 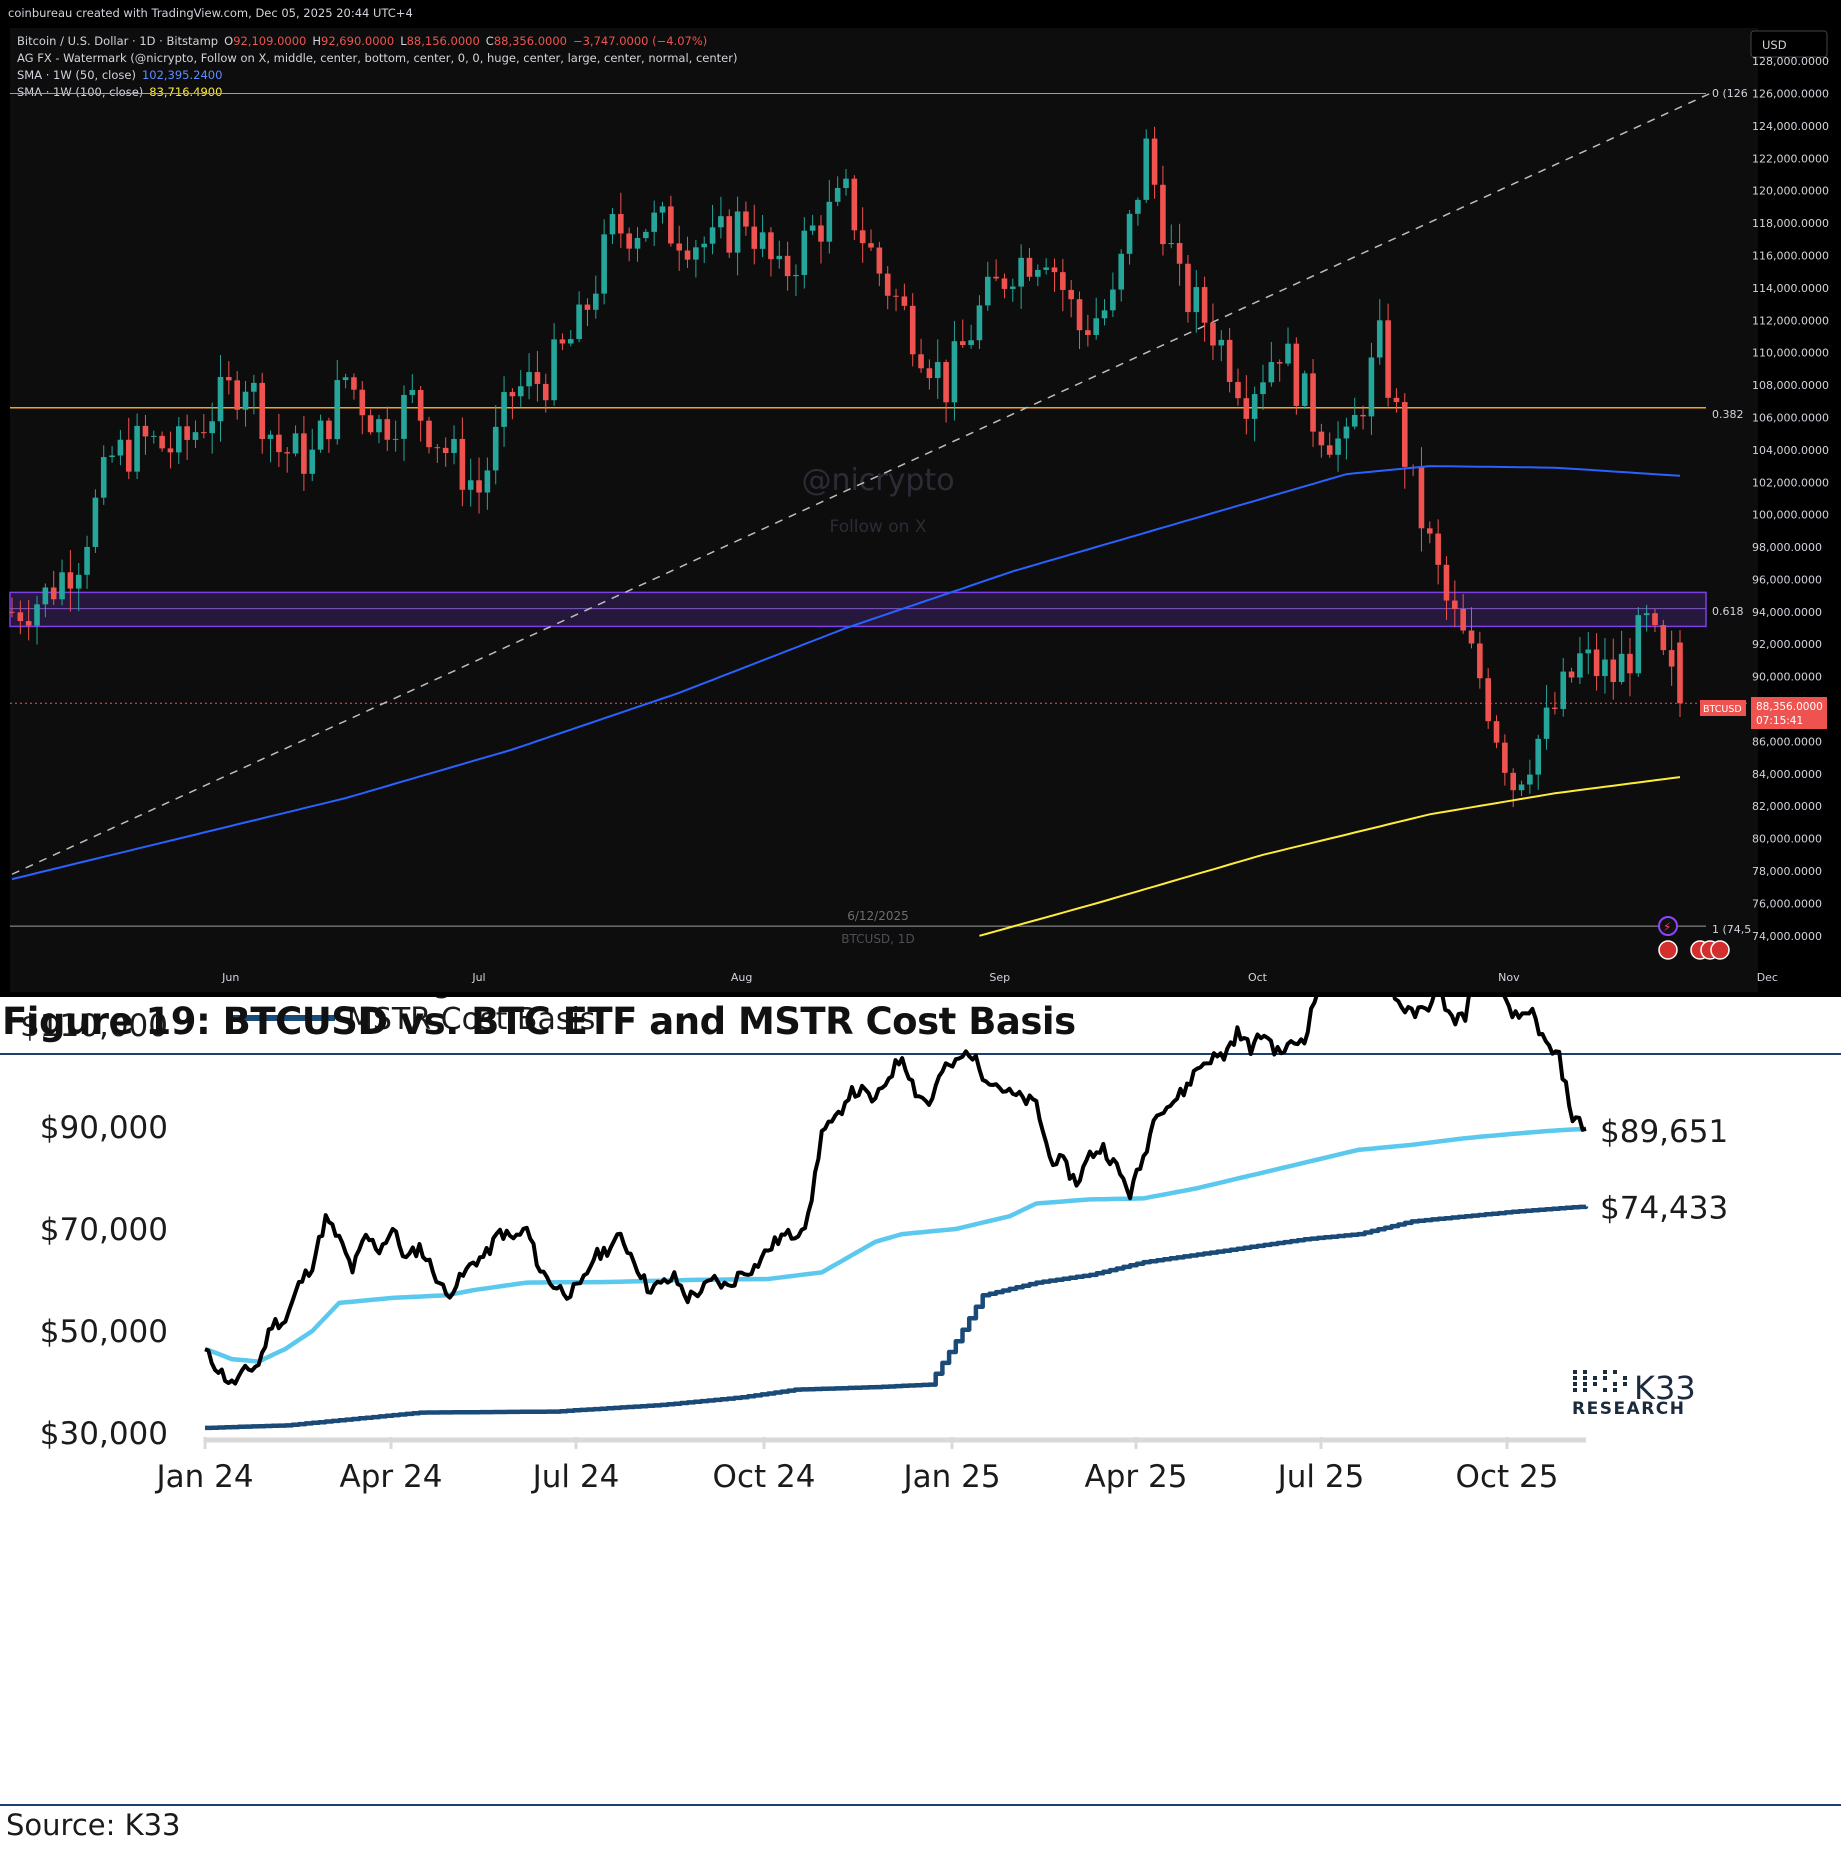 I want to click on symbol-tag, so click(x=1723, y=708).